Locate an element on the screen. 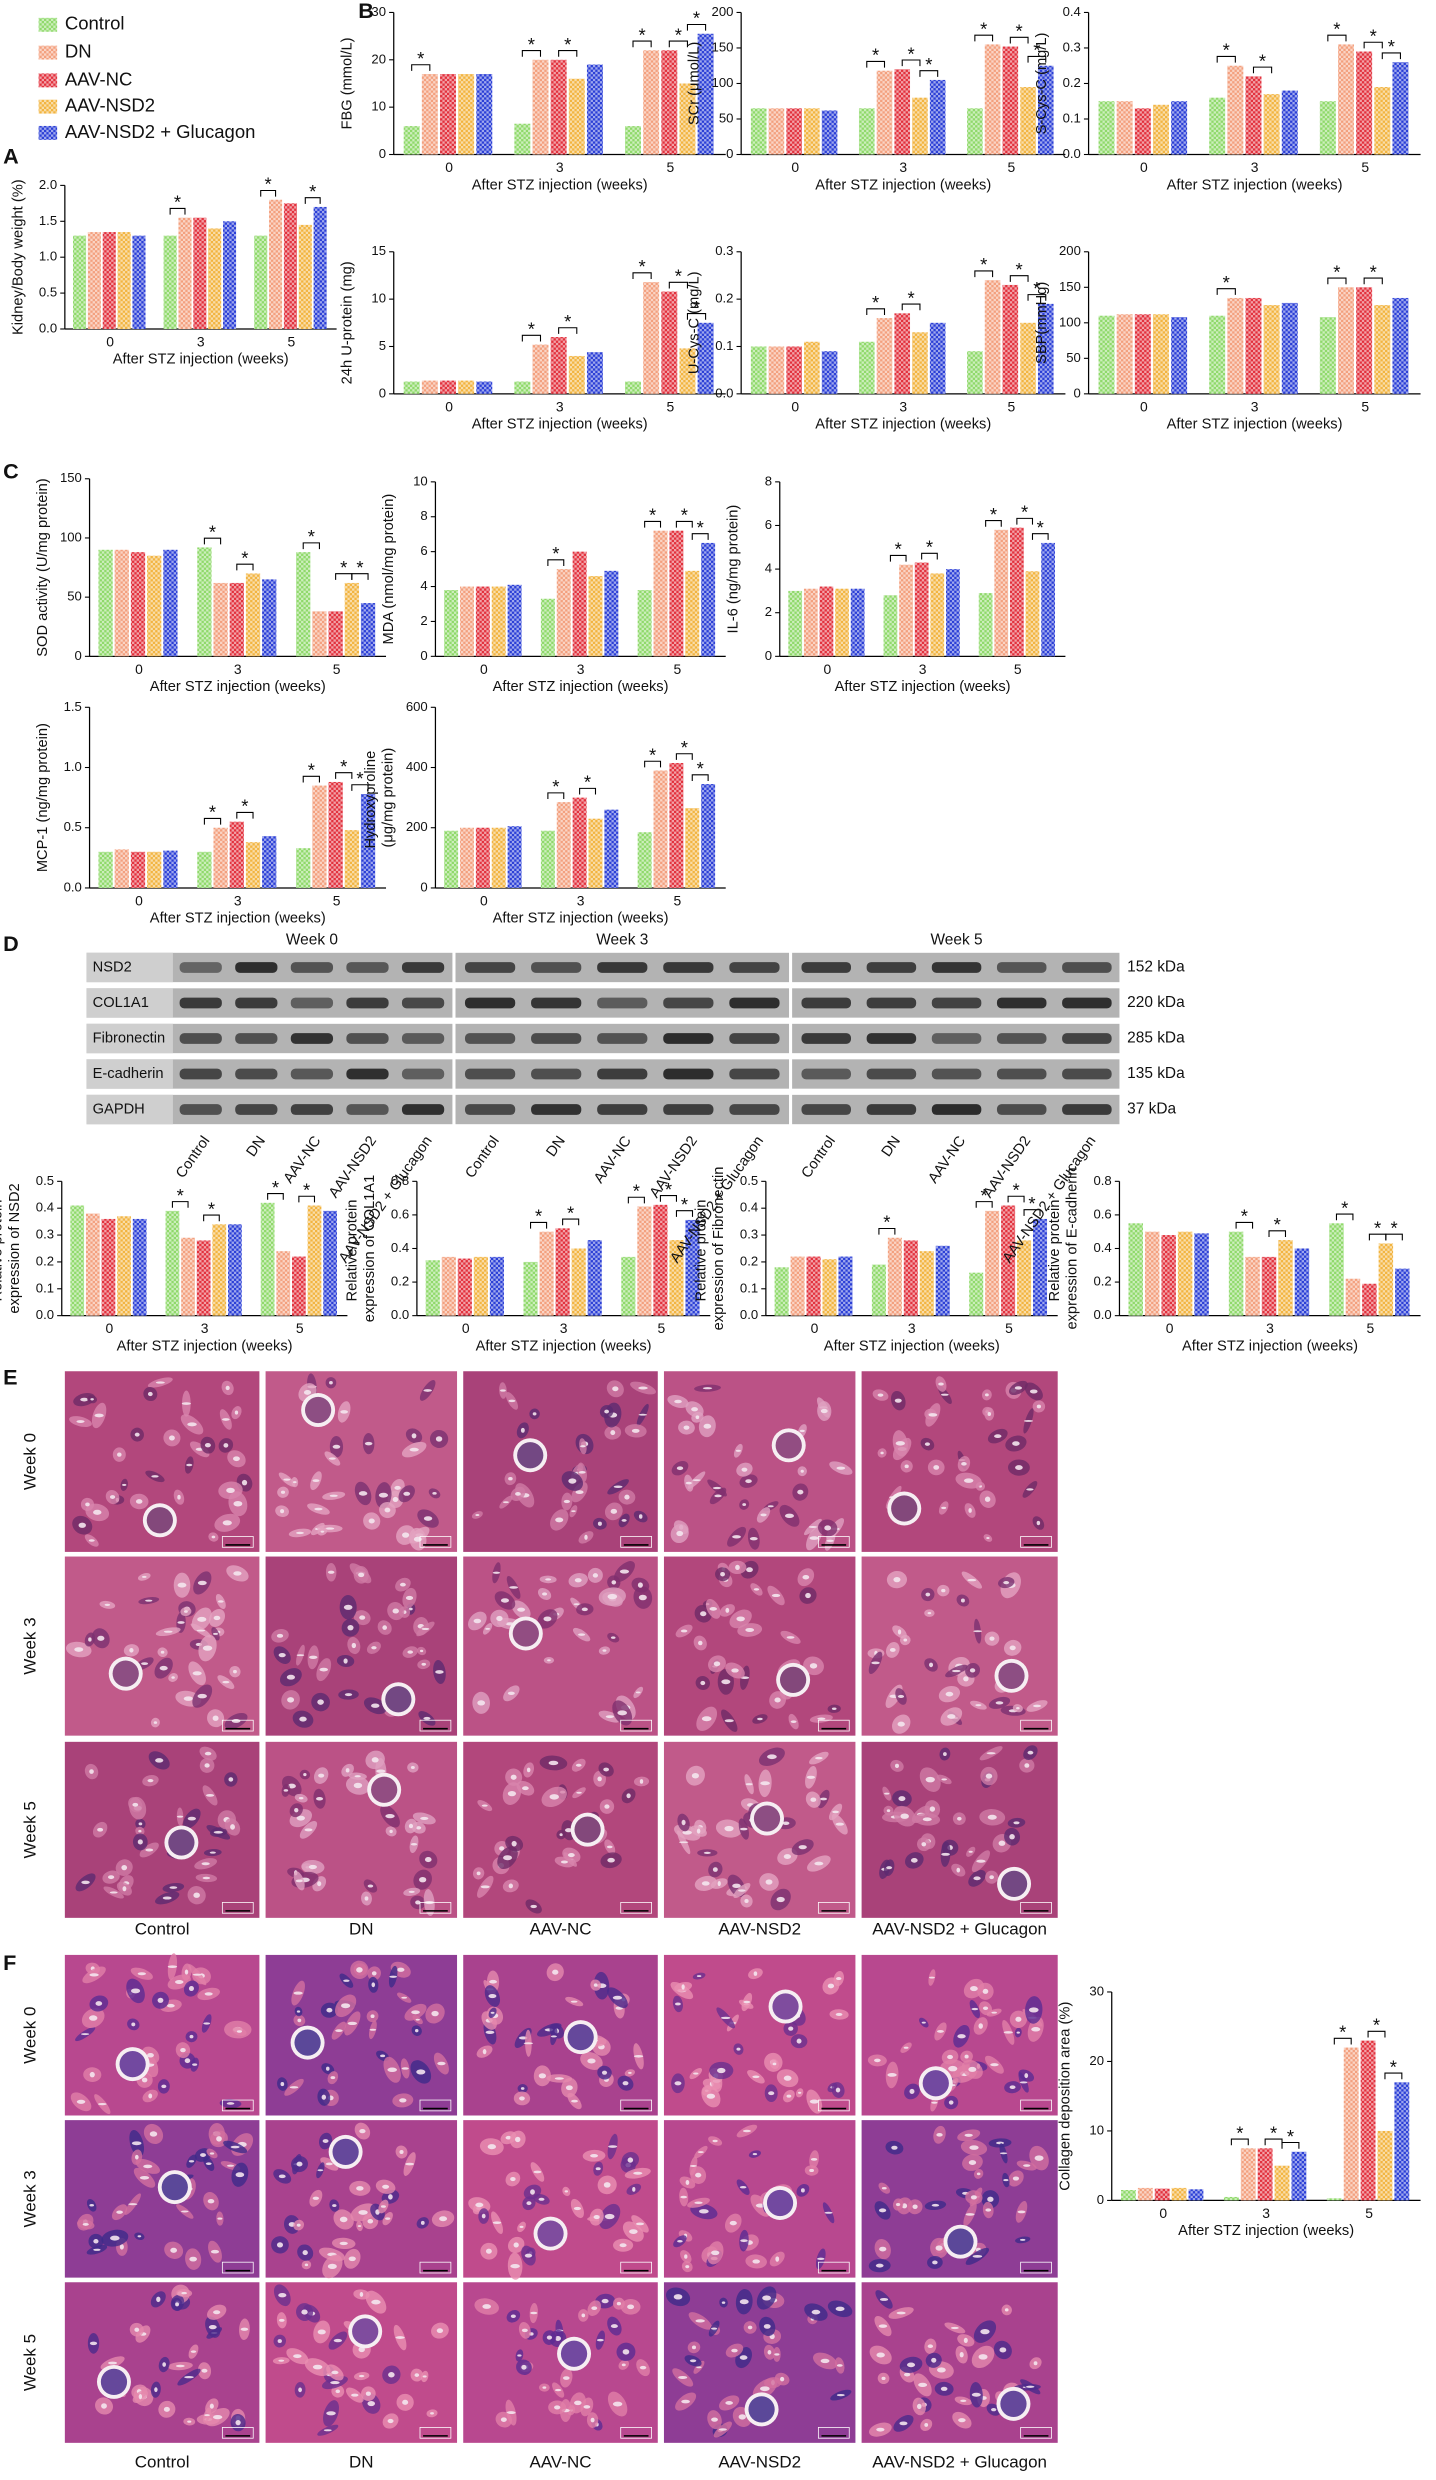 Image resolution: width=1436 pixels, height=2480 pixels. glomerulus is located at coordinates (384, 1789).